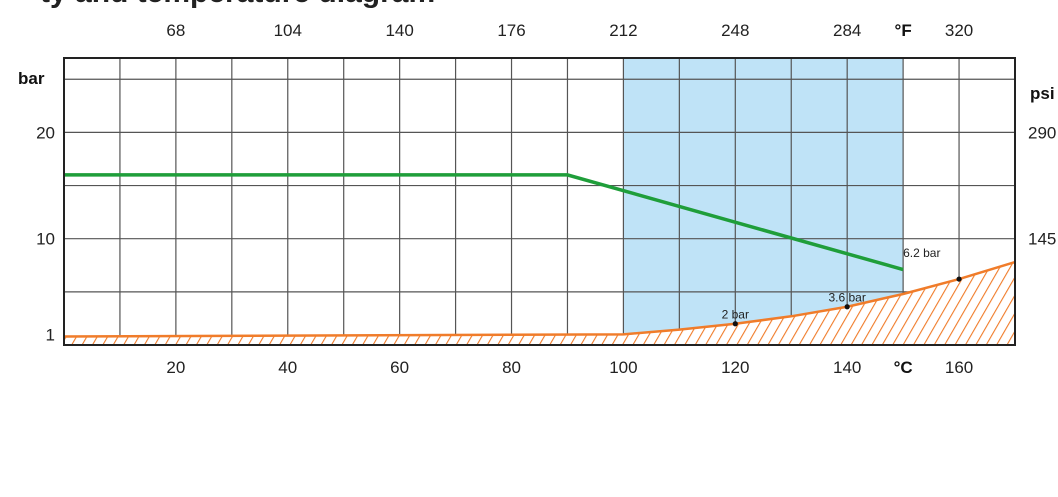 The height and width of the screenshot is (497, 1058). What do you see at coordinates (623, 30) in the screenshot?
I see `x-tick-label-fahrenheit: 212` at bounding box center [623, 30].